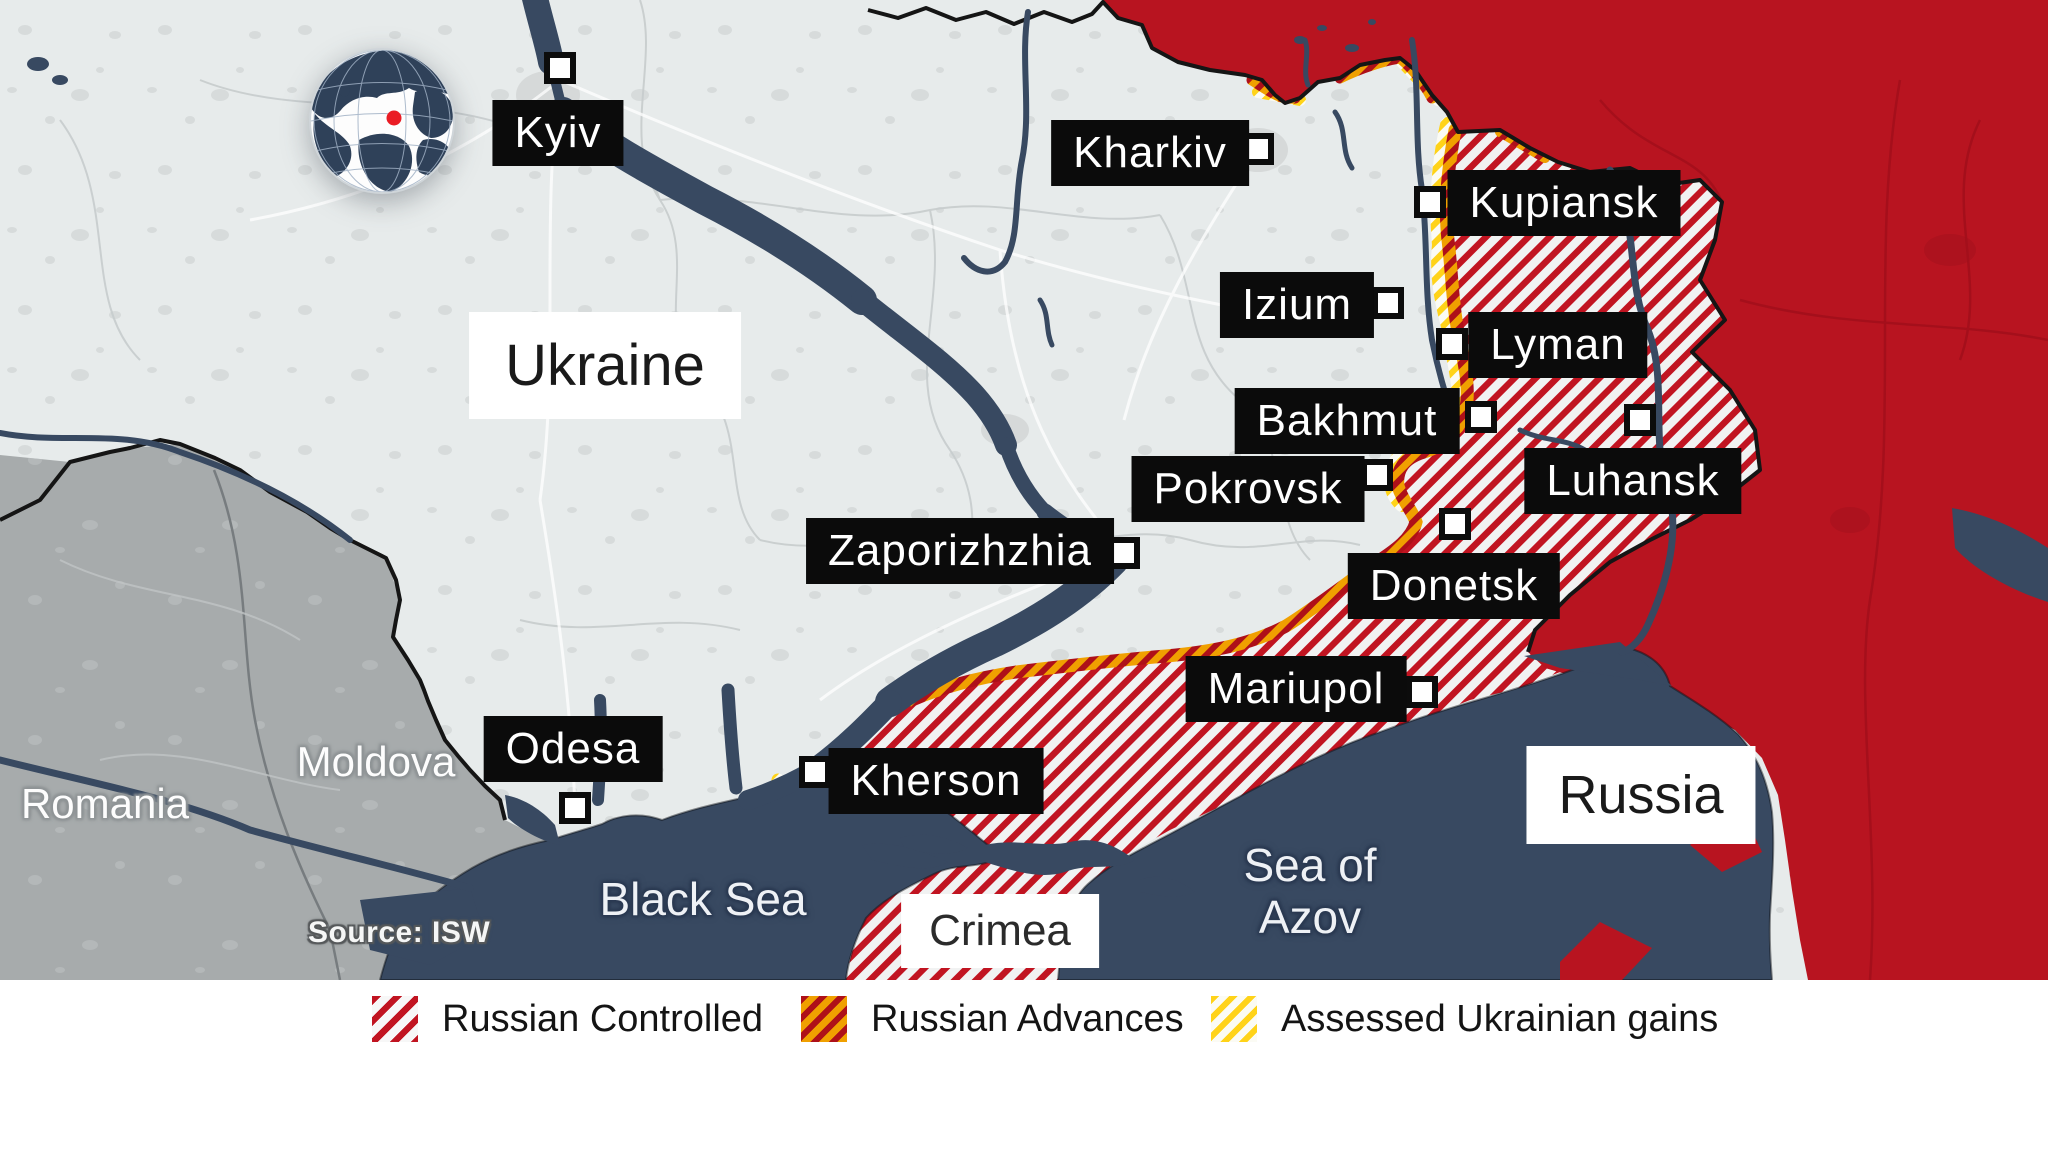  What do you see at coordinates (376, 761) in the screenshot?
I see `moldova-label: Moldova` at bounding box center [376, 761].